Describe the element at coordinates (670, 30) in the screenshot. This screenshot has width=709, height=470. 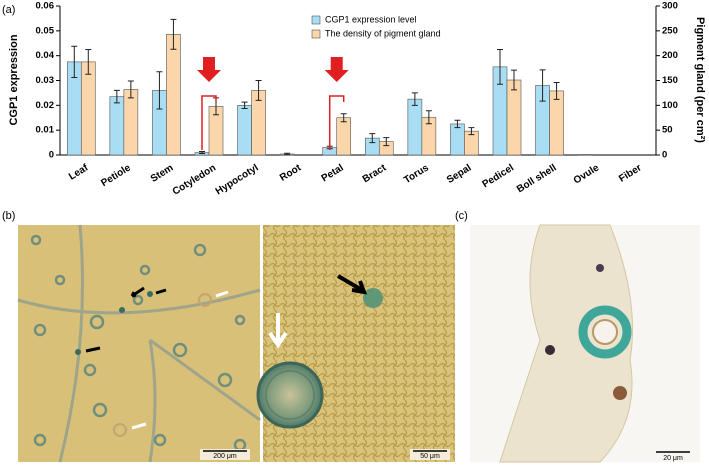
I see `y2-tick-label: 250` at that location.